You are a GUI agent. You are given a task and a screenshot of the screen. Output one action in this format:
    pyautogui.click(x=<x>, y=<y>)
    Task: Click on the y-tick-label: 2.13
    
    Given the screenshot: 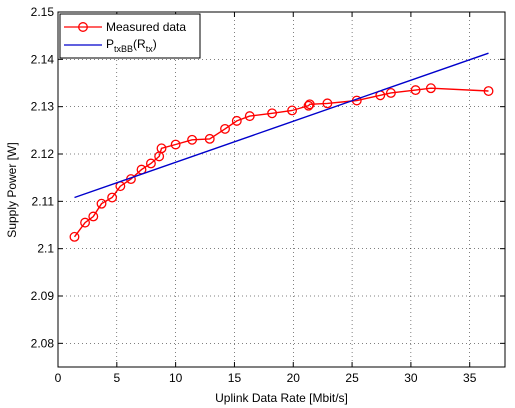 What is the action you would take?
    pyautogui.click(x=43, y=107)
    